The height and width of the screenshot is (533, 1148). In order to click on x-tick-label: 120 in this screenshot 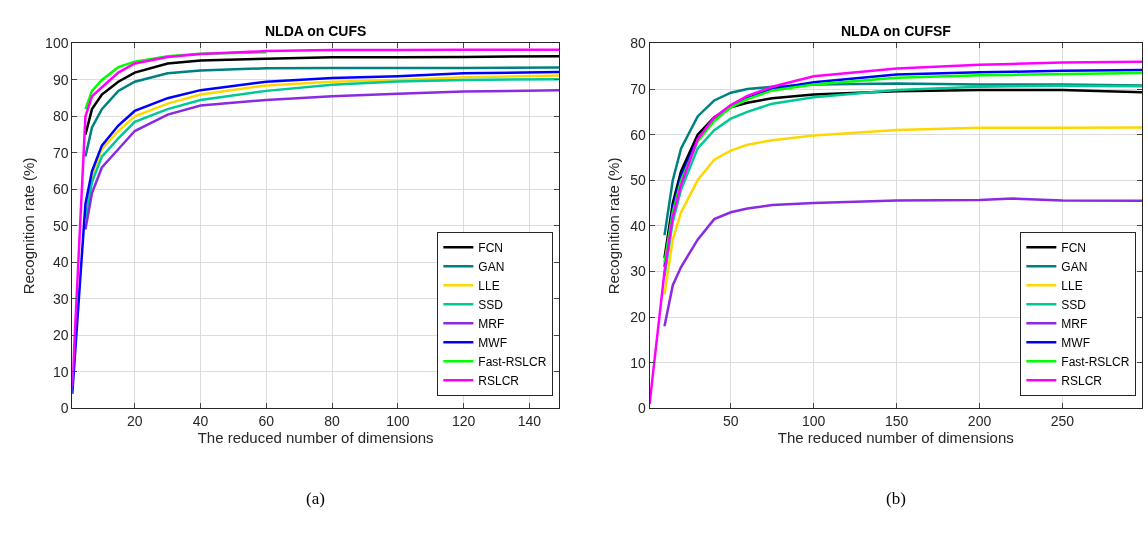, I will do `click(463, 421)`.